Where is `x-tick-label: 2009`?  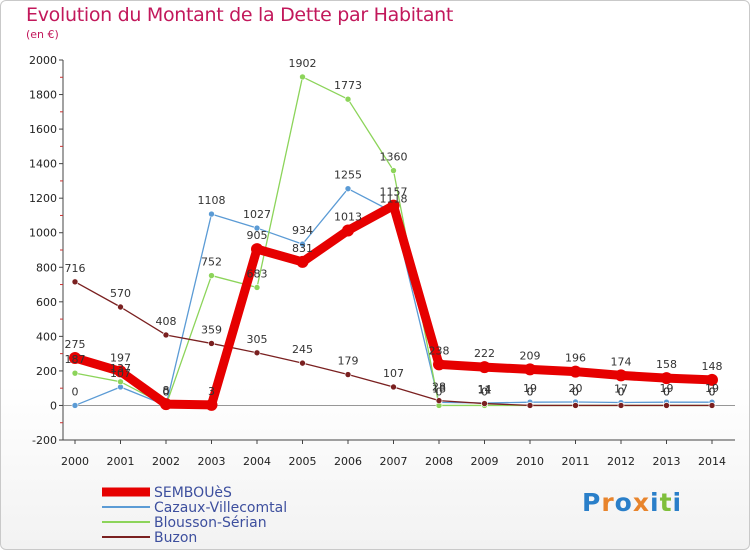 x-tick-label: 2009 is located at coordinates (485, 461).